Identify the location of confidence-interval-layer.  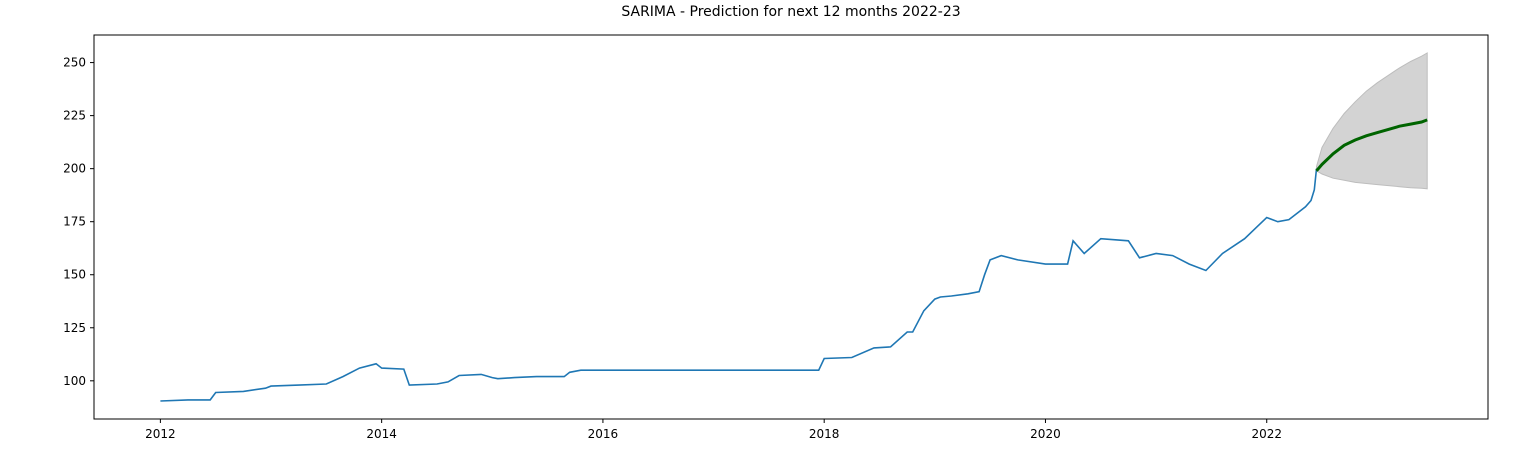
(1372, 121).